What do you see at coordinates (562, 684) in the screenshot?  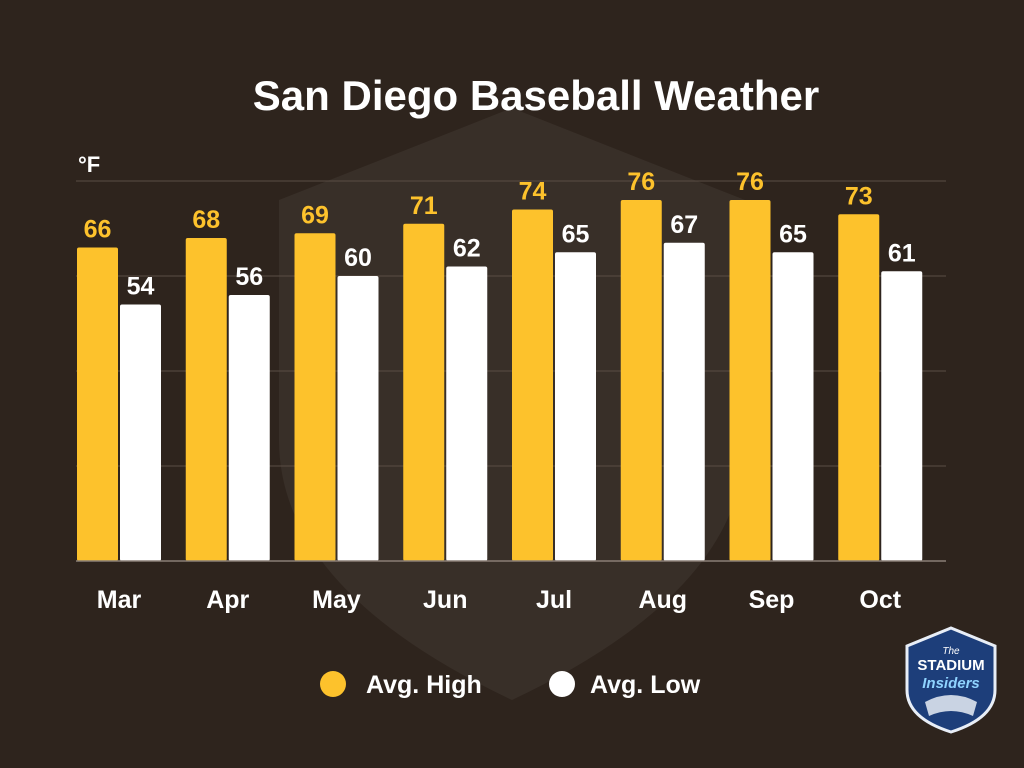 I see `legend-swatch-avg-low` at bounding box center [562, 684].